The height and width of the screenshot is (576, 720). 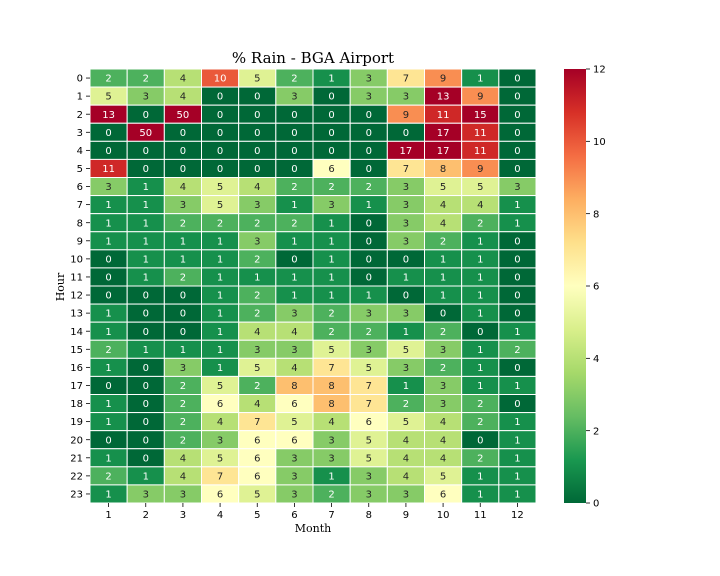 What do you see at coordinates (80, 97) in the screenshot?
I see `y-tick-label: 1` at bounding box center [80, 97].